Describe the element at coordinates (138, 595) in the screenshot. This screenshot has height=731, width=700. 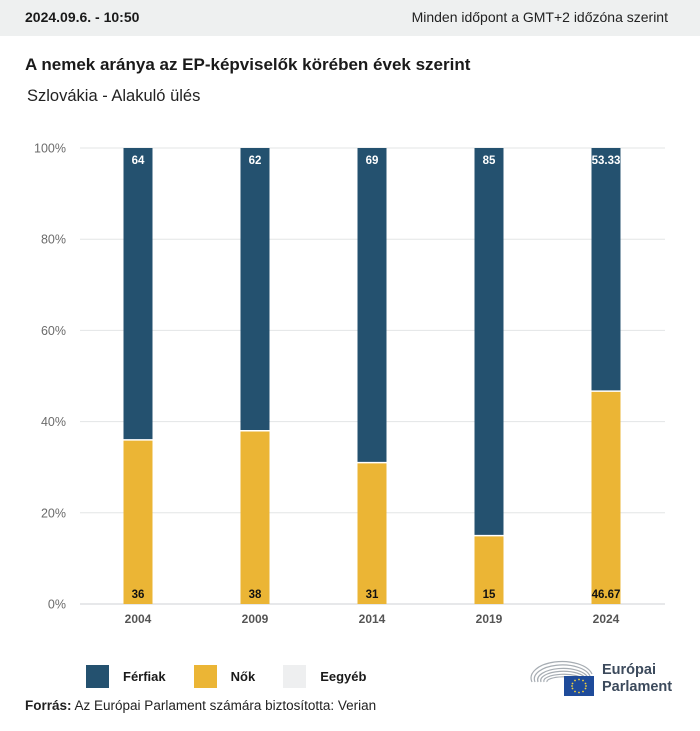
I see `data-label-nok: 36` at that location.